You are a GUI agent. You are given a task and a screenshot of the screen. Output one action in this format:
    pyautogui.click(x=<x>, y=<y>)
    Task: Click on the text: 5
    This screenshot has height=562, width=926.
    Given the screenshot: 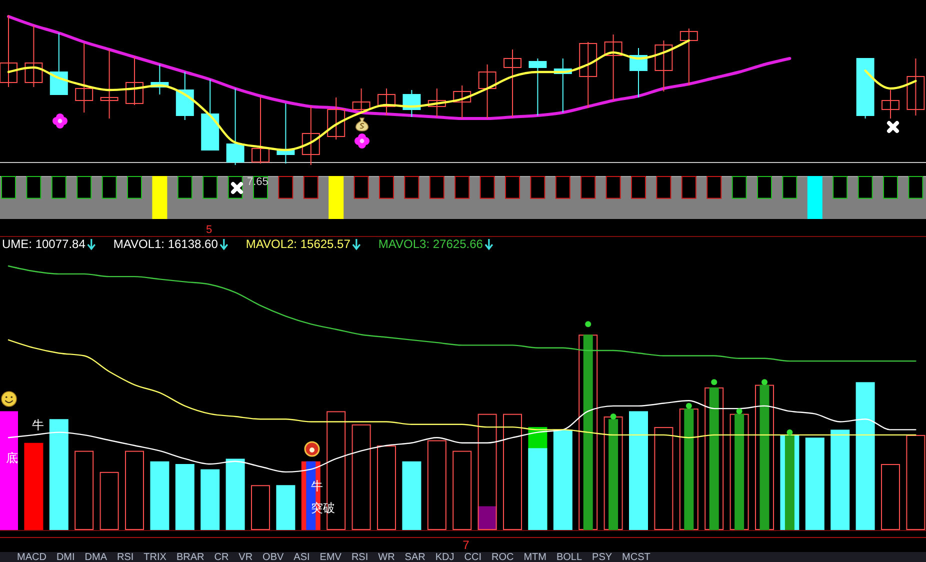 What is the action you would take?
    pyautogui.click(x=209, y=230)
    